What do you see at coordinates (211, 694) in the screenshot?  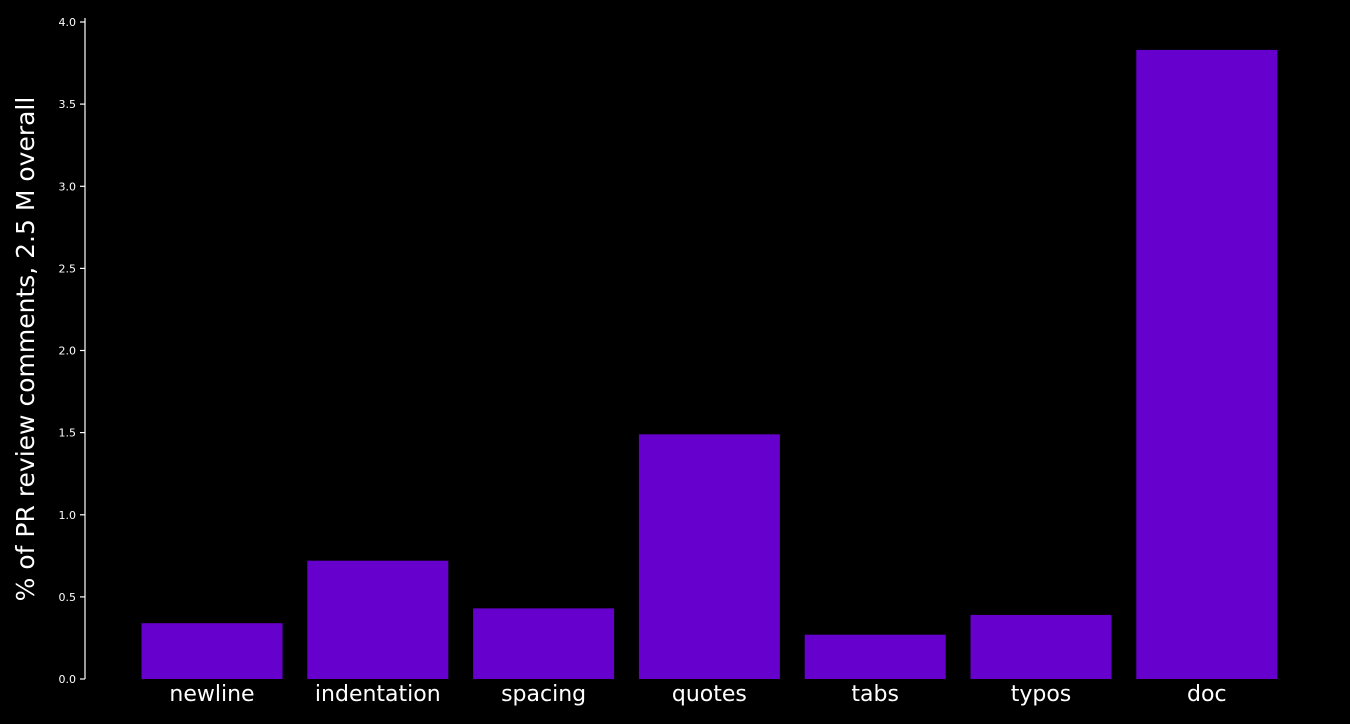 I see `x-tick-label: newline` at bounding box center [211, 694].